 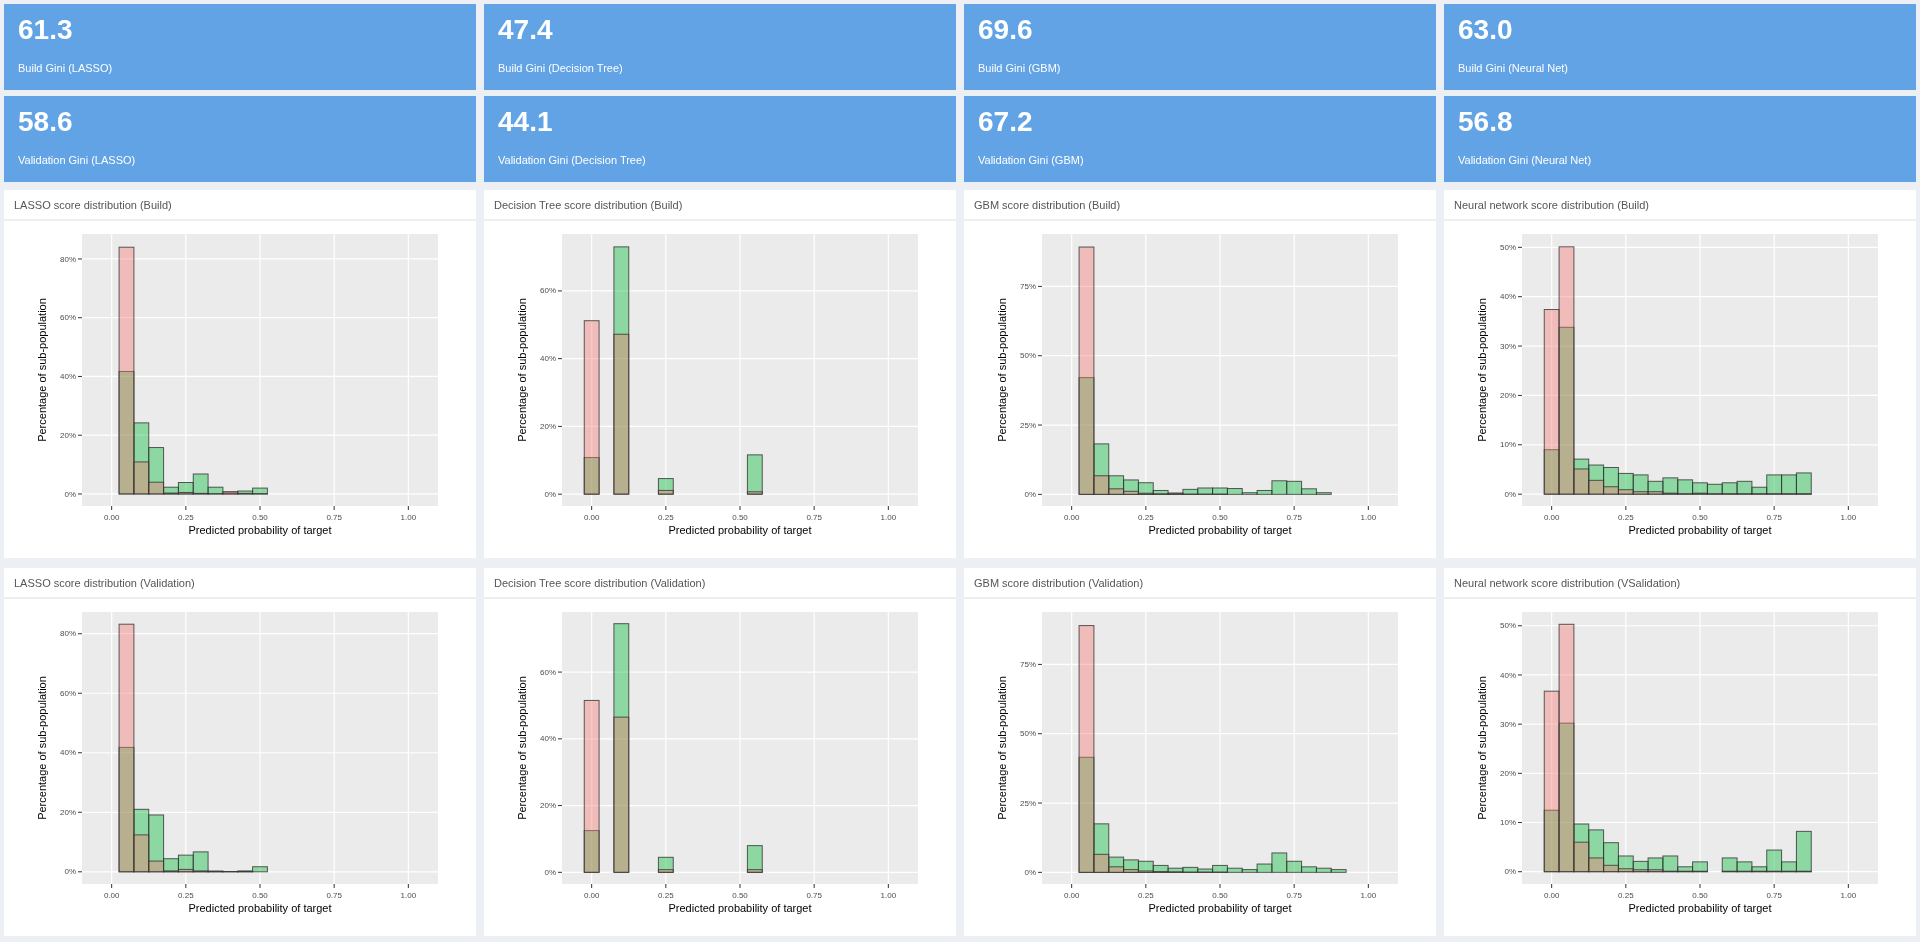 I want to click on text: 44.1, so click(x=525, y=122).